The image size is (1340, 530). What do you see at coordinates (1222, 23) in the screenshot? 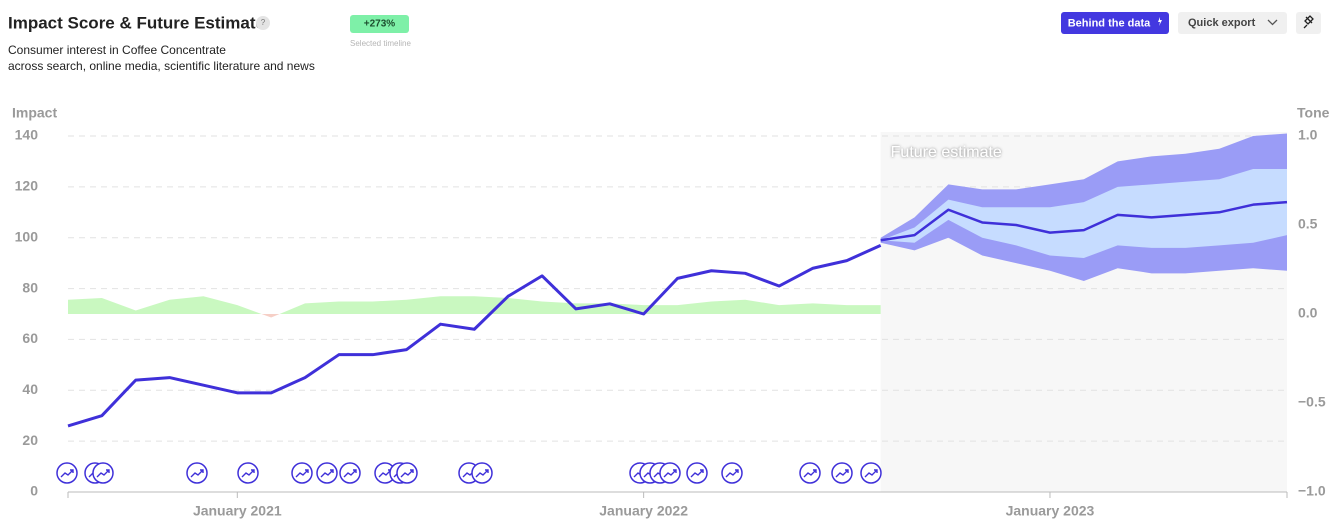
I see `button-label: Quick export` at bounding box center [1222, 23].